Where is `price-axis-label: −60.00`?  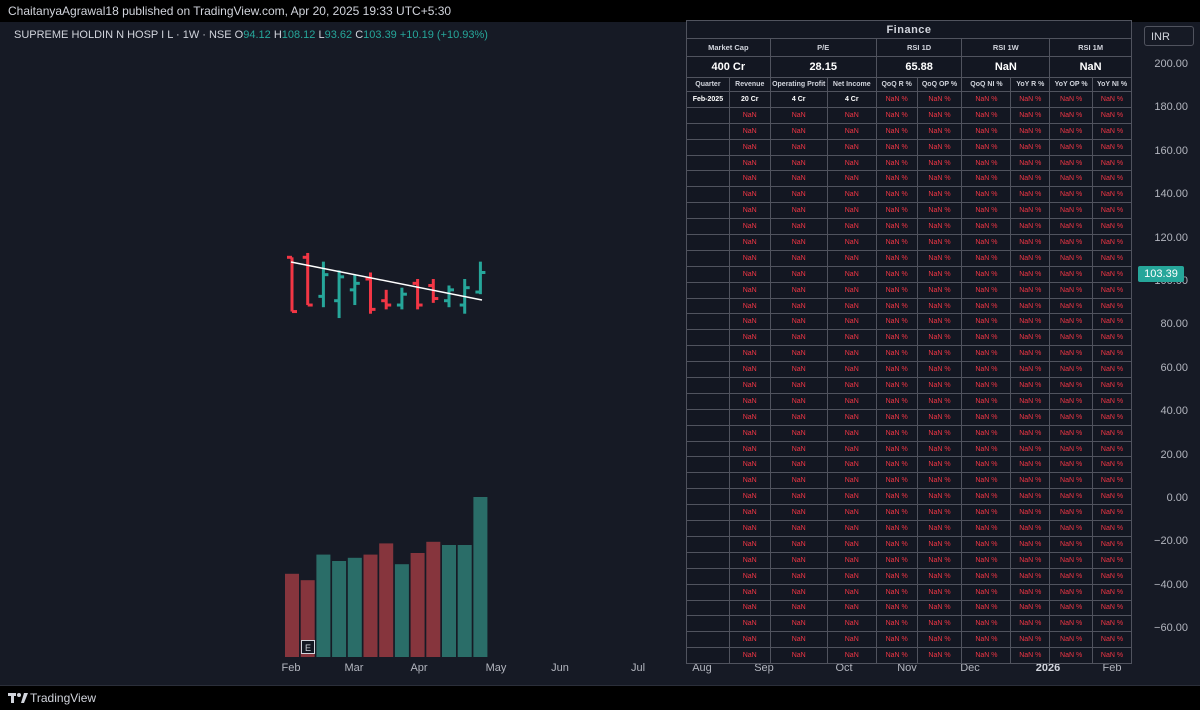 price-axis-label: −60.00 is located at coordinates (1171, 628).